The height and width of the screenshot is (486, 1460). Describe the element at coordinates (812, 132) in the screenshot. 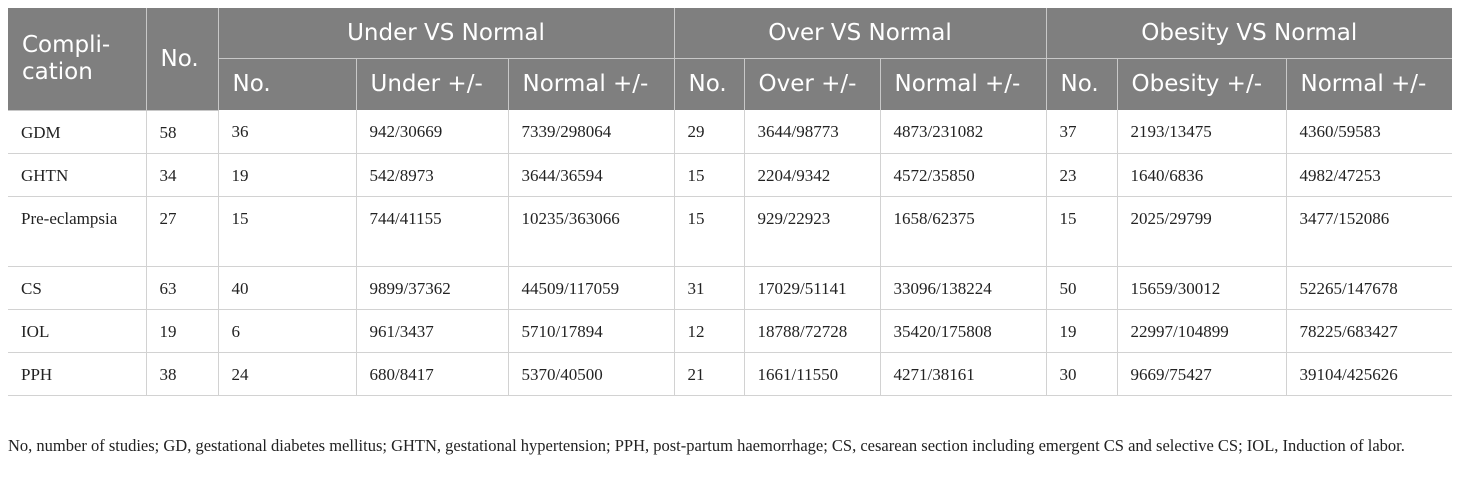

I see `table-cell: 3644/98773` at that location.